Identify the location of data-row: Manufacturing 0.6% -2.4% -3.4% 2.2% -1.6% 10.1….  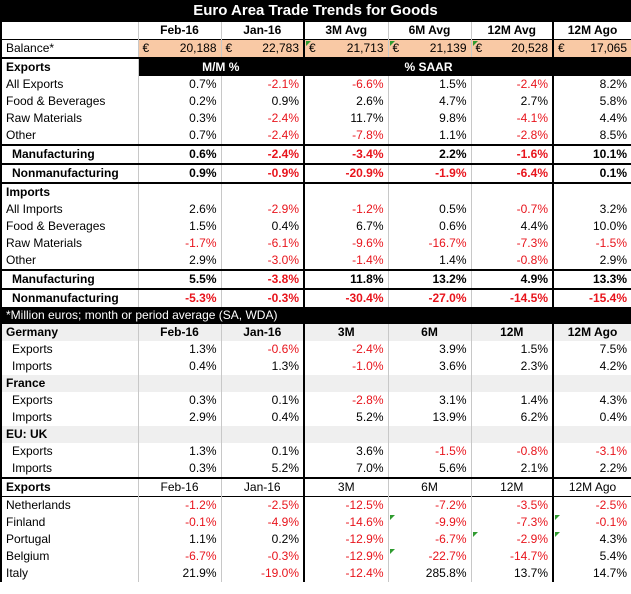
(315, 154).